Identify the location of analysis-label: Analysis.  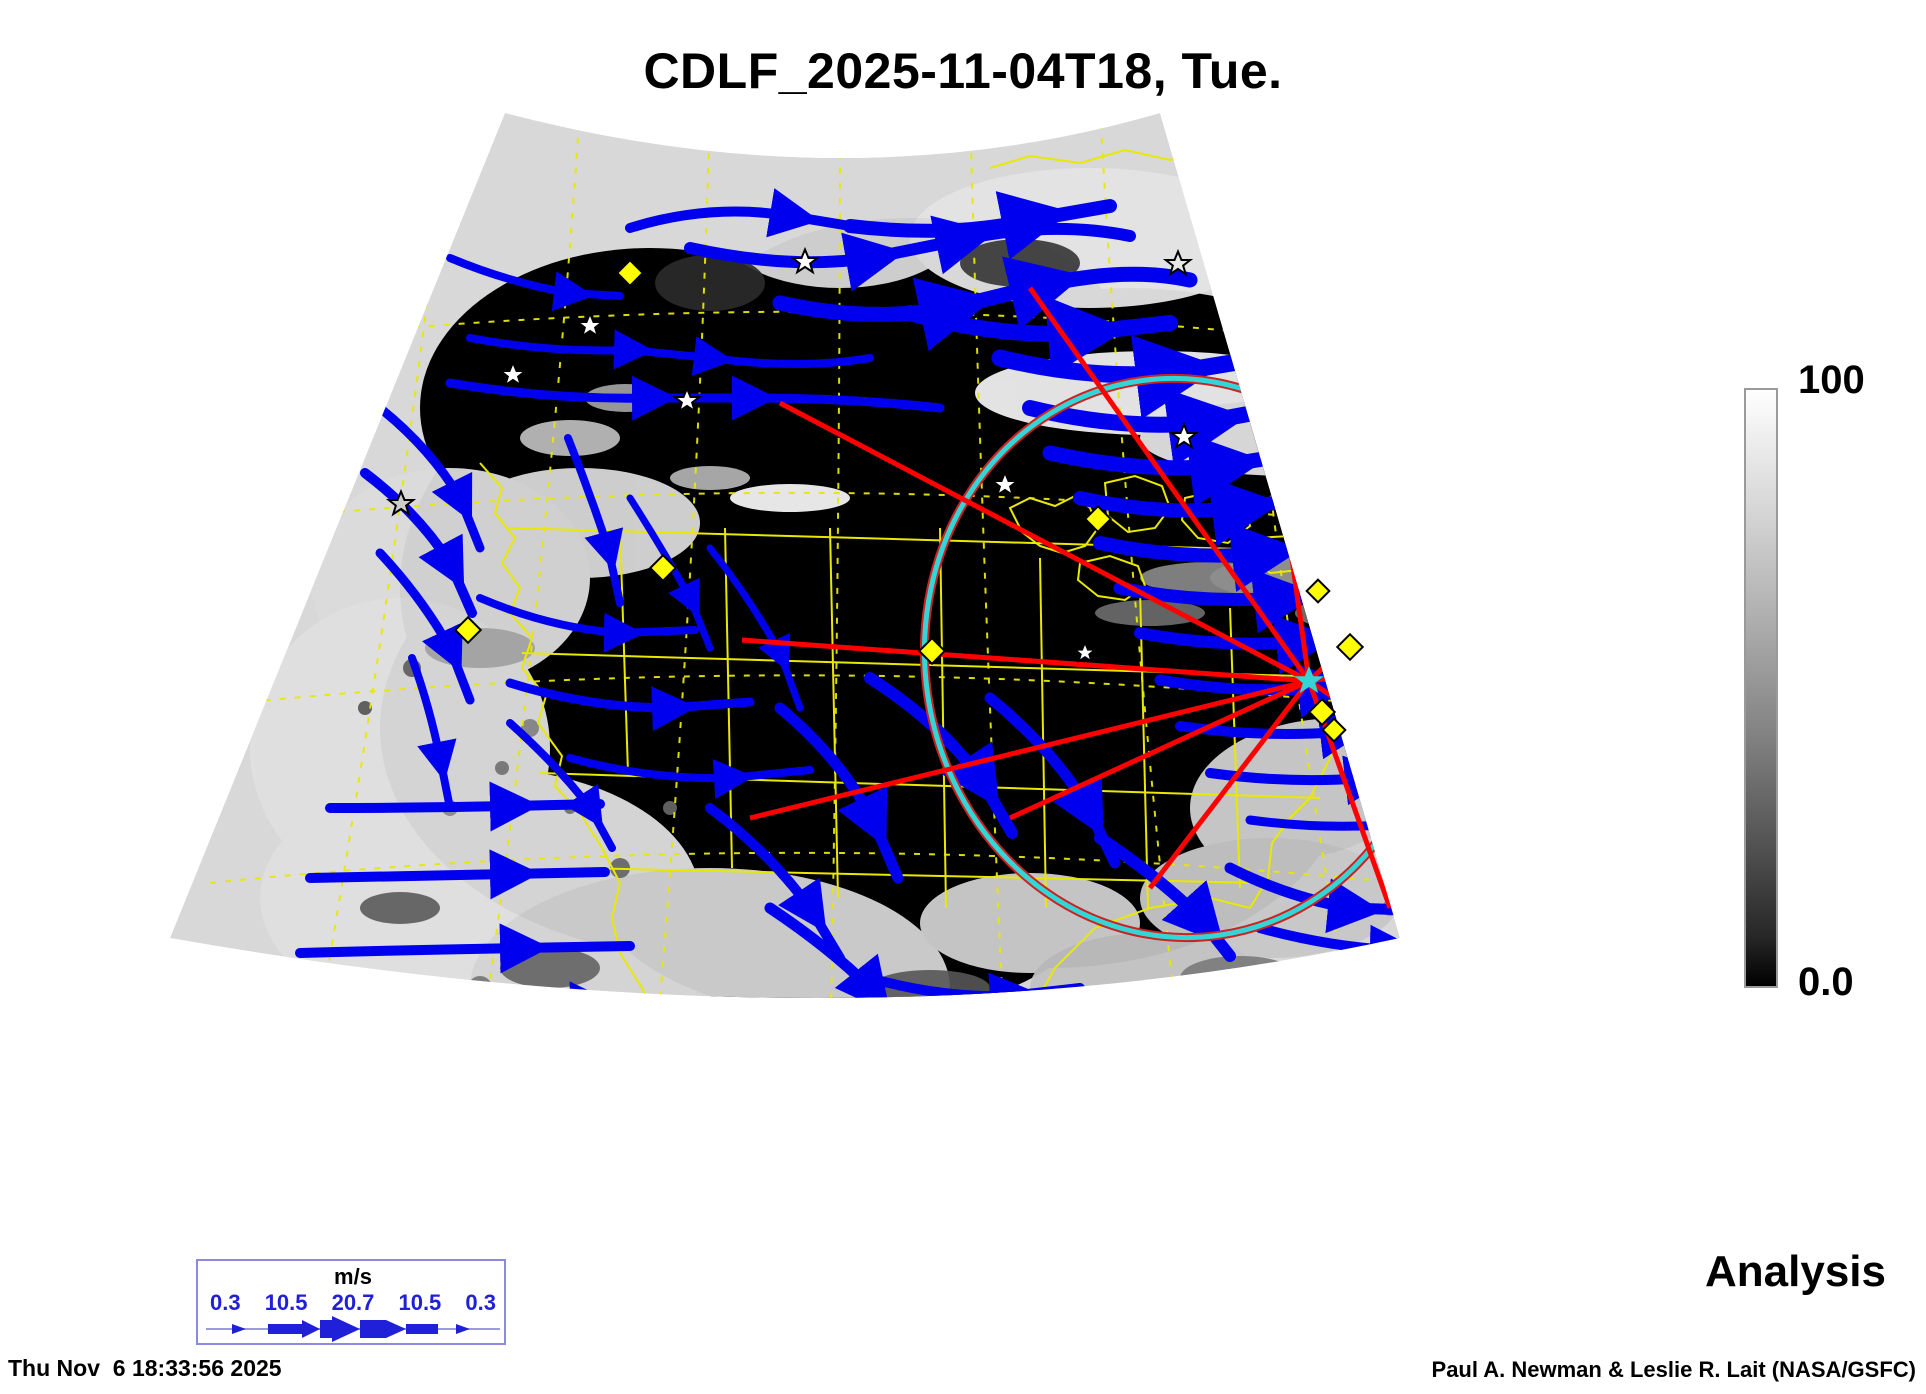
(1795, 1271).